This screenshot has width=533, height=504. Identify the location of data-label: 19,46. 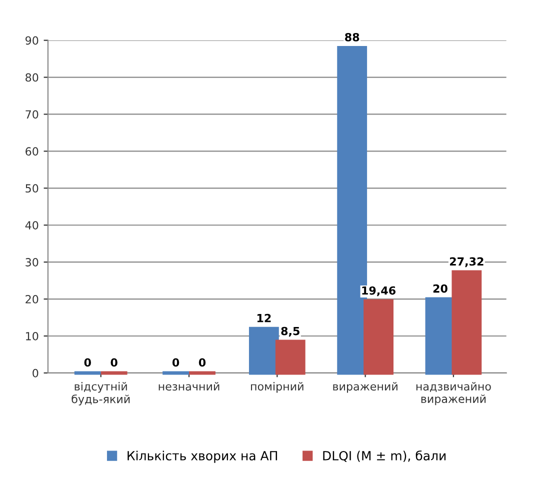
(379, 291).